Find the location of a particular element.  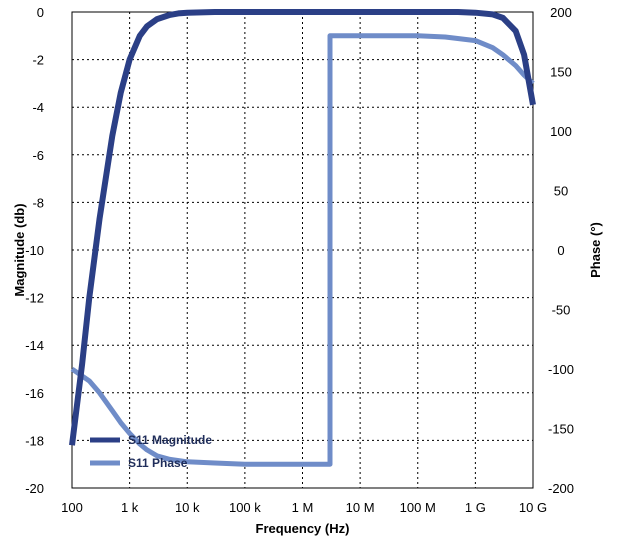

y-right-tick-label: 200 is located at coordinates (561, 12).